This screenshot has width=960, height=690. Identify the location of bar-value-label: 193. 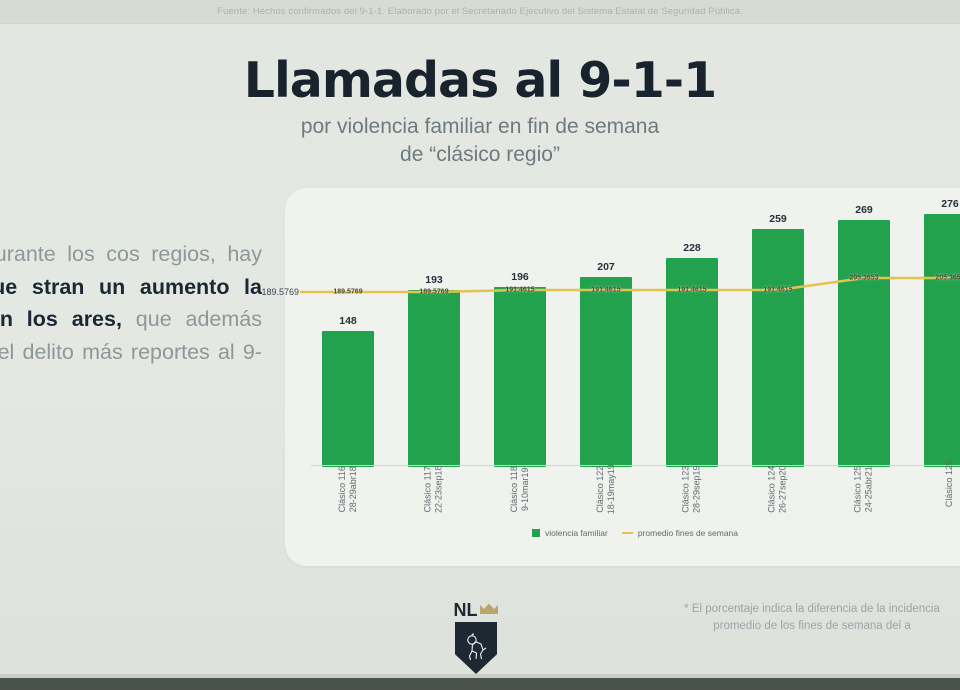
(434, 280).